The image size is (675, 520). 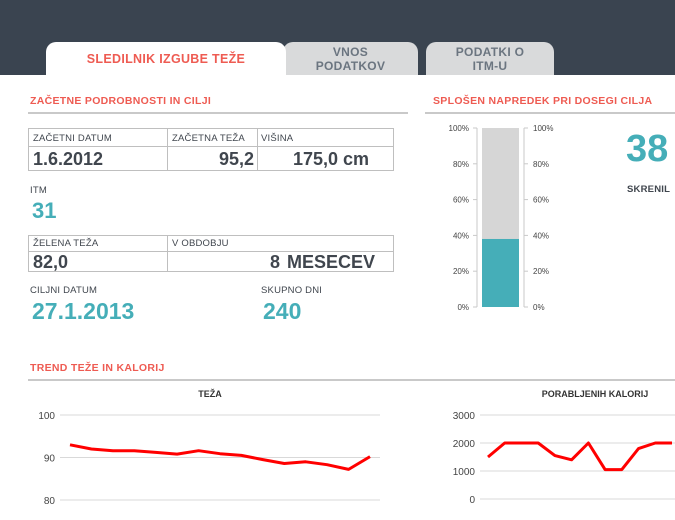 What do you see at coordinates (461, 271) in the screenshot?
I see `progress-tick-label-left: 20%` at bounding box center [461, 271].